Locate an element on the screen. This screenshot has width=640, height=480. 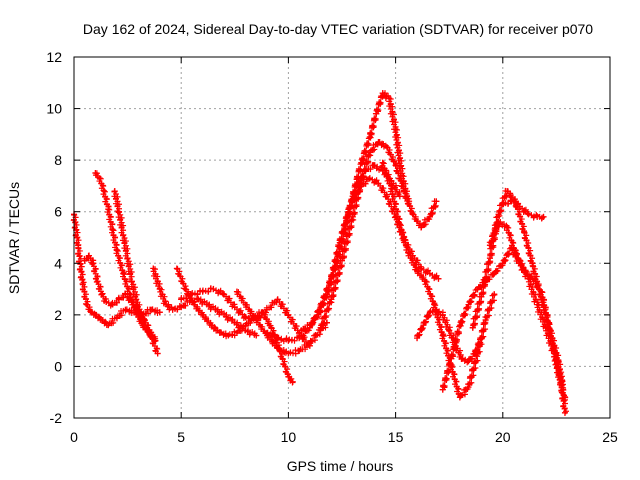
y-tick-label: 12 is located at coordinates (54, 57).